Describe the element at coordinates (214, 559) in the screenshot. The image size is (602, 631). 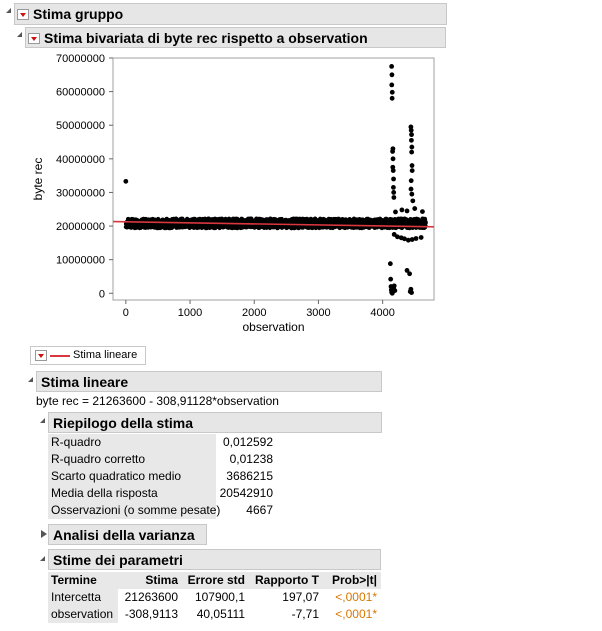
I see `params-header: Stime dei parametri` at that location.